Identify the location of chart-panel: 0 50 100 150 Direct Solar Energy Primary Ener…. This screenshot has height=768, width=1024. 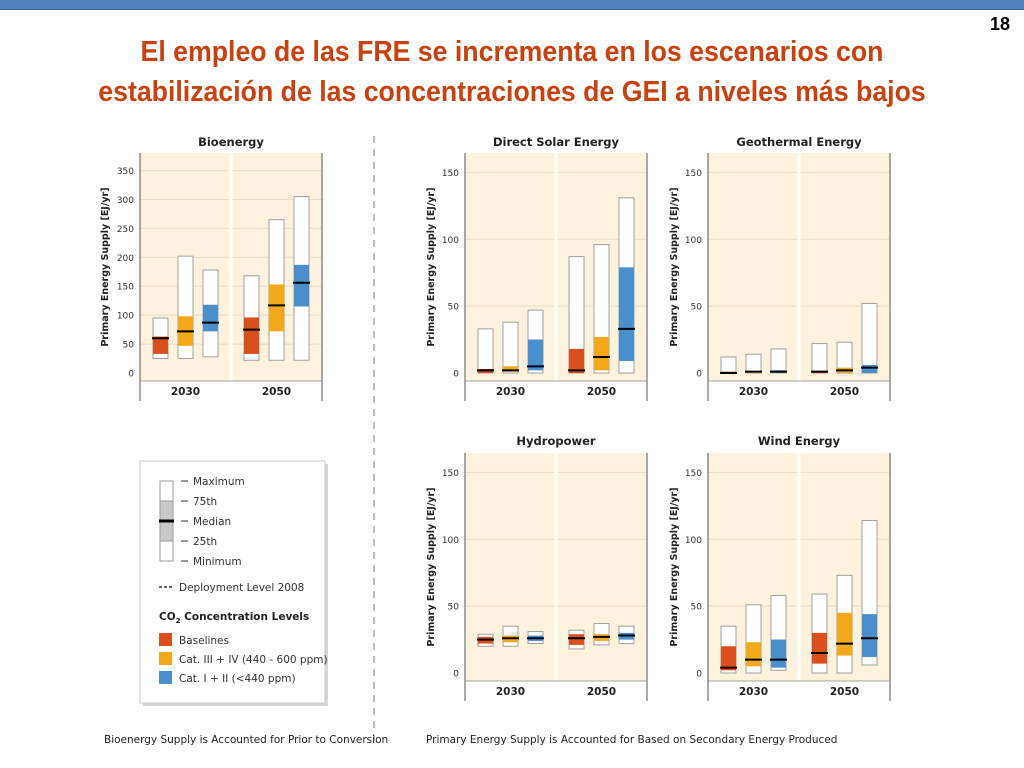
(537, 268).